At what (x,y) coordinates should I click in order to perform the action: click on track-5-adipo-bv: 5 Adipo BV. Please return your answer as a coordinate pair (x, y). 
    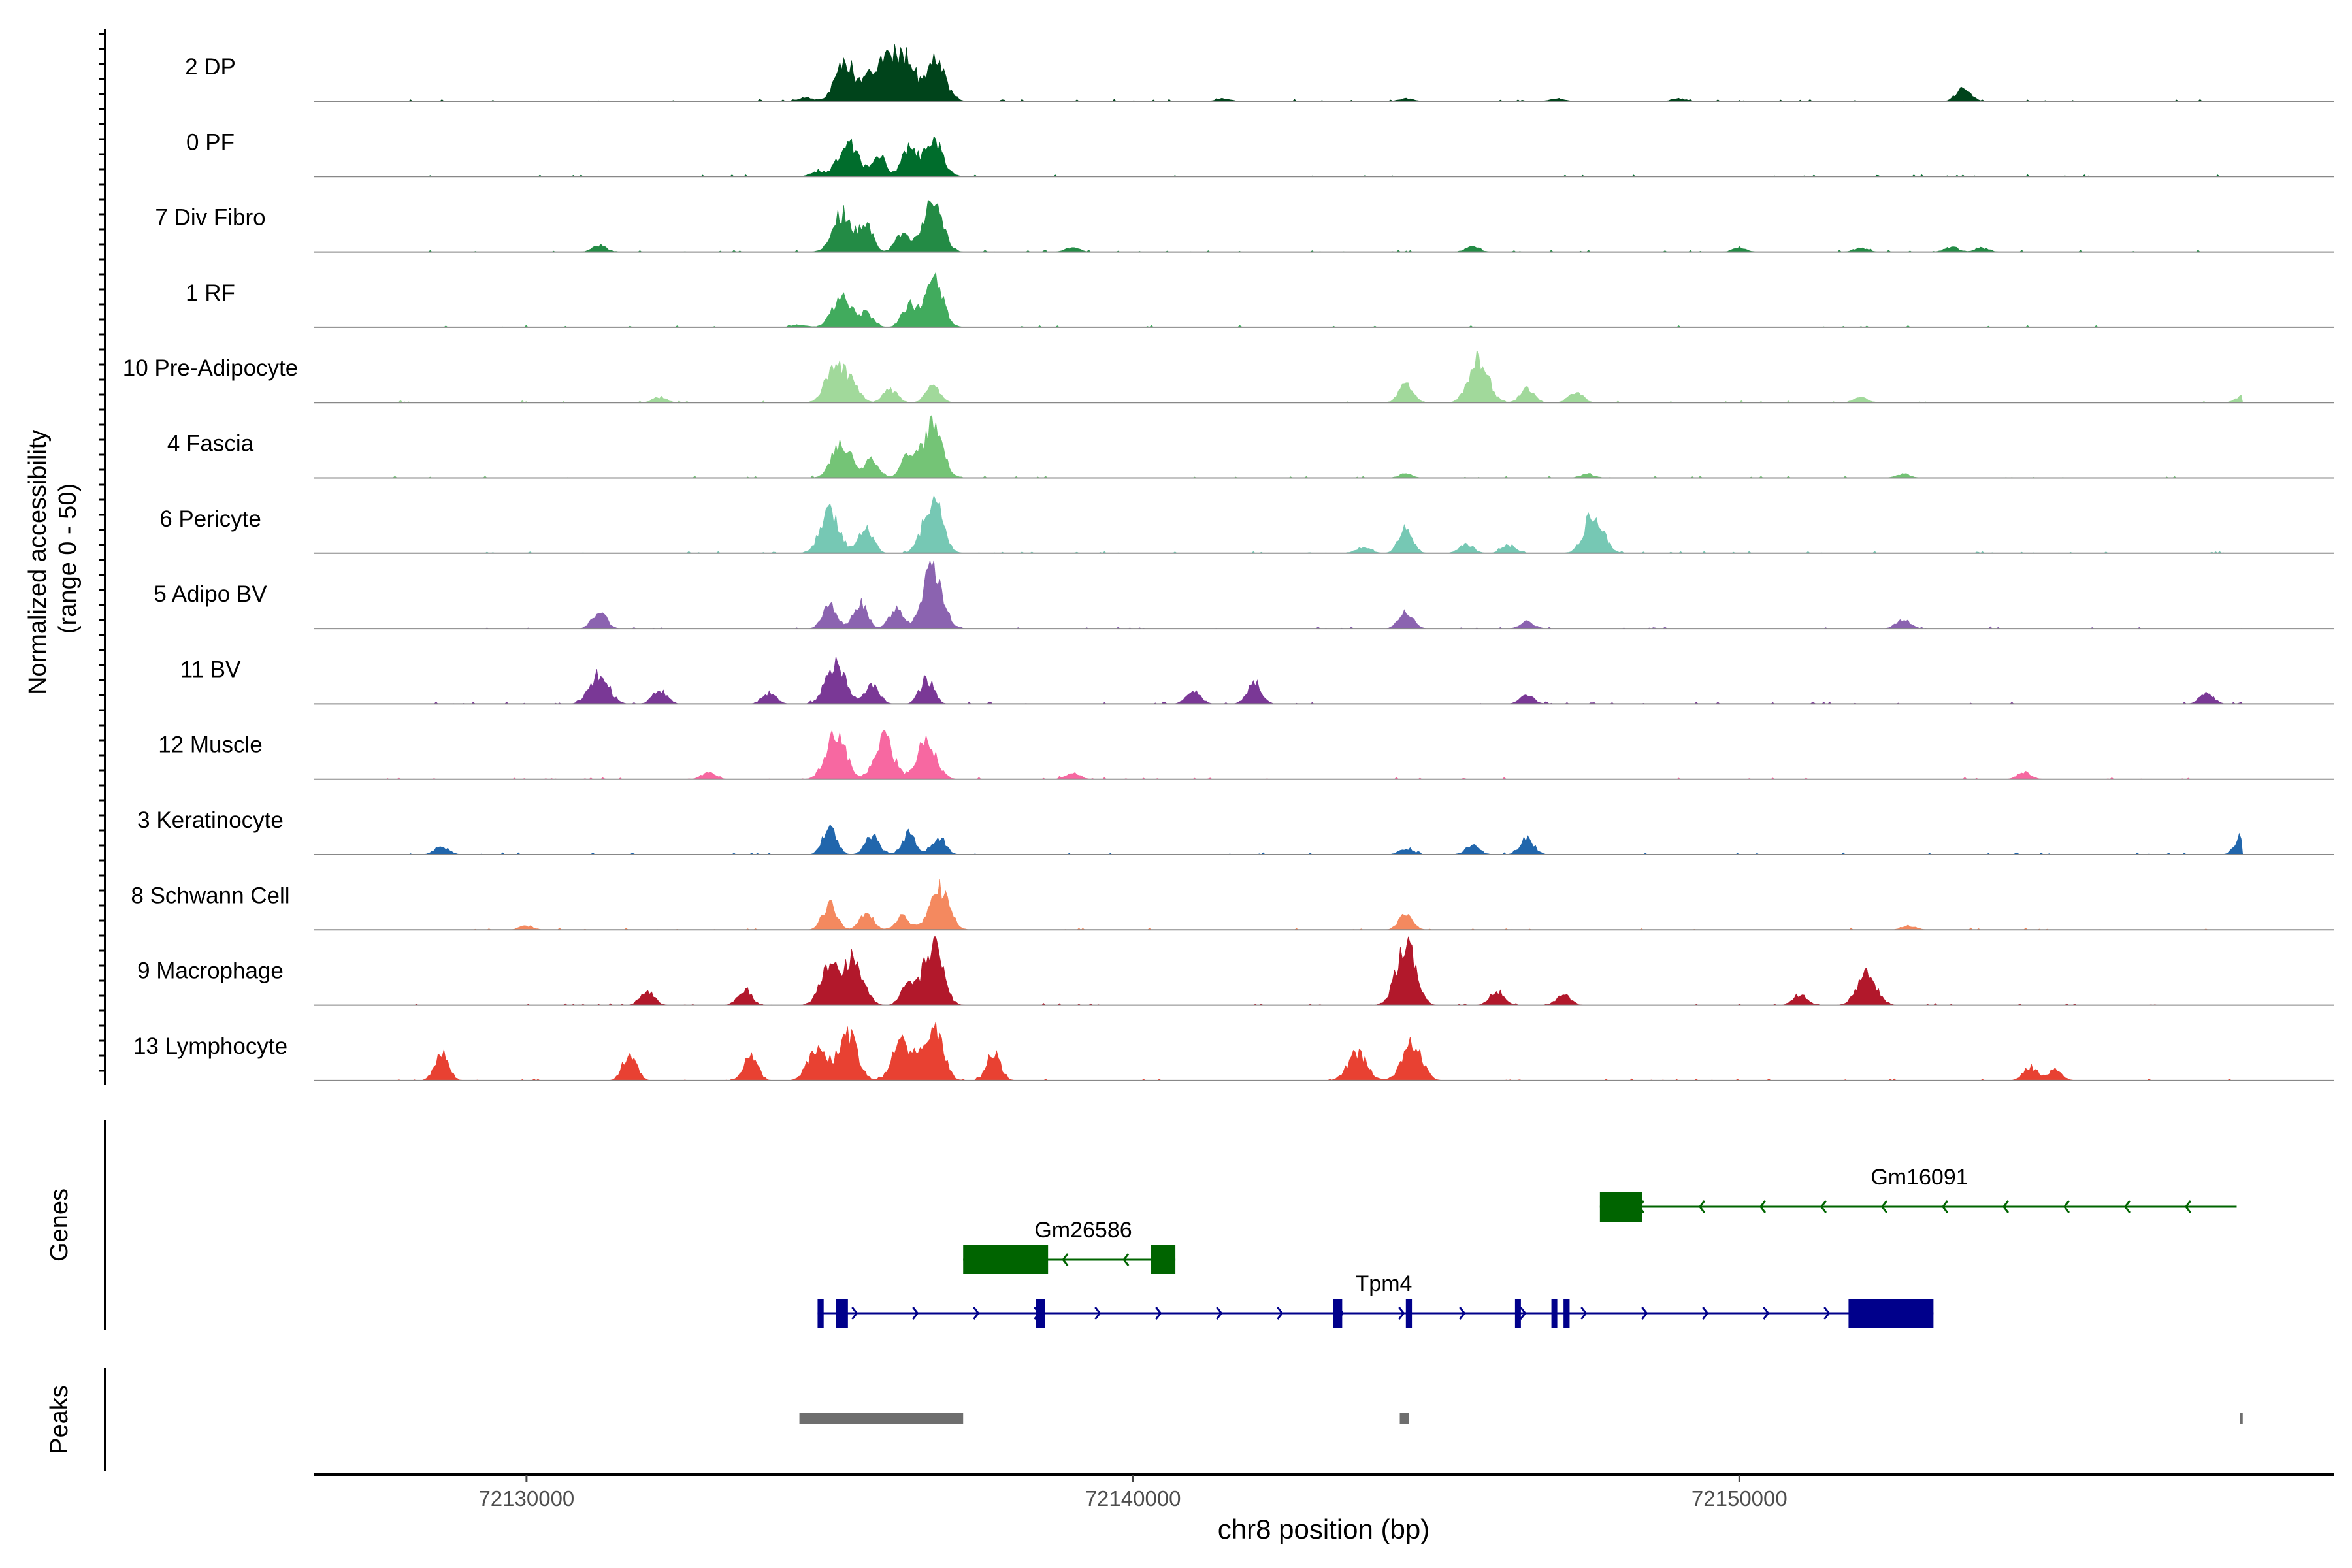
    Looking at the image, I should click on (1244, 595).